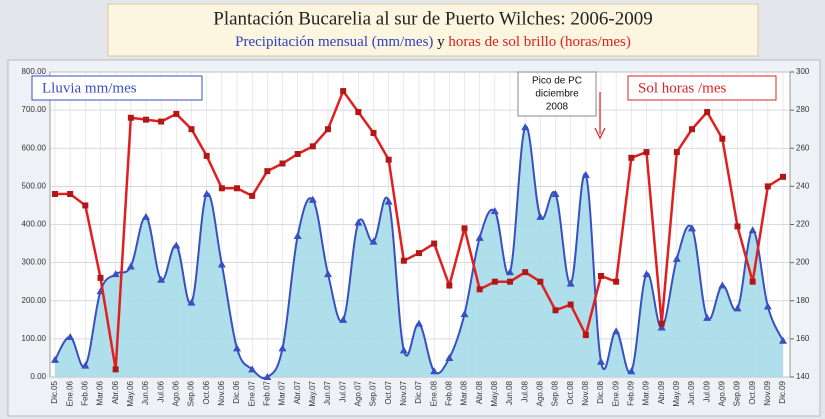 The width and height of the screenshot is (825, 419). What do you see at coordinates (691, 392) in the screenshot?
I see `x-tick-label: Jun.09` at bounding box center [691, 392].